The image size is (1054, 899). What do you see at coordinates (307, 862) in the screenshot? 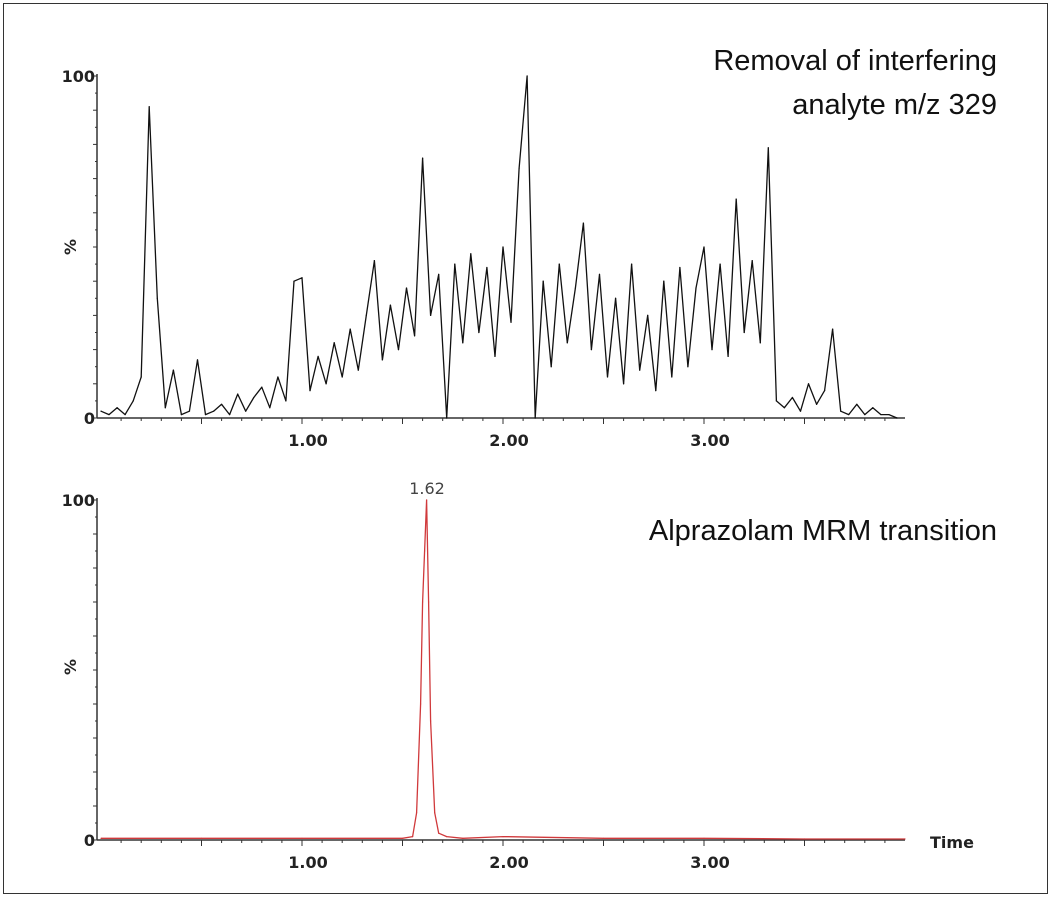
I see `x-tick-label: 1.00` at bounding box center [307, 862].